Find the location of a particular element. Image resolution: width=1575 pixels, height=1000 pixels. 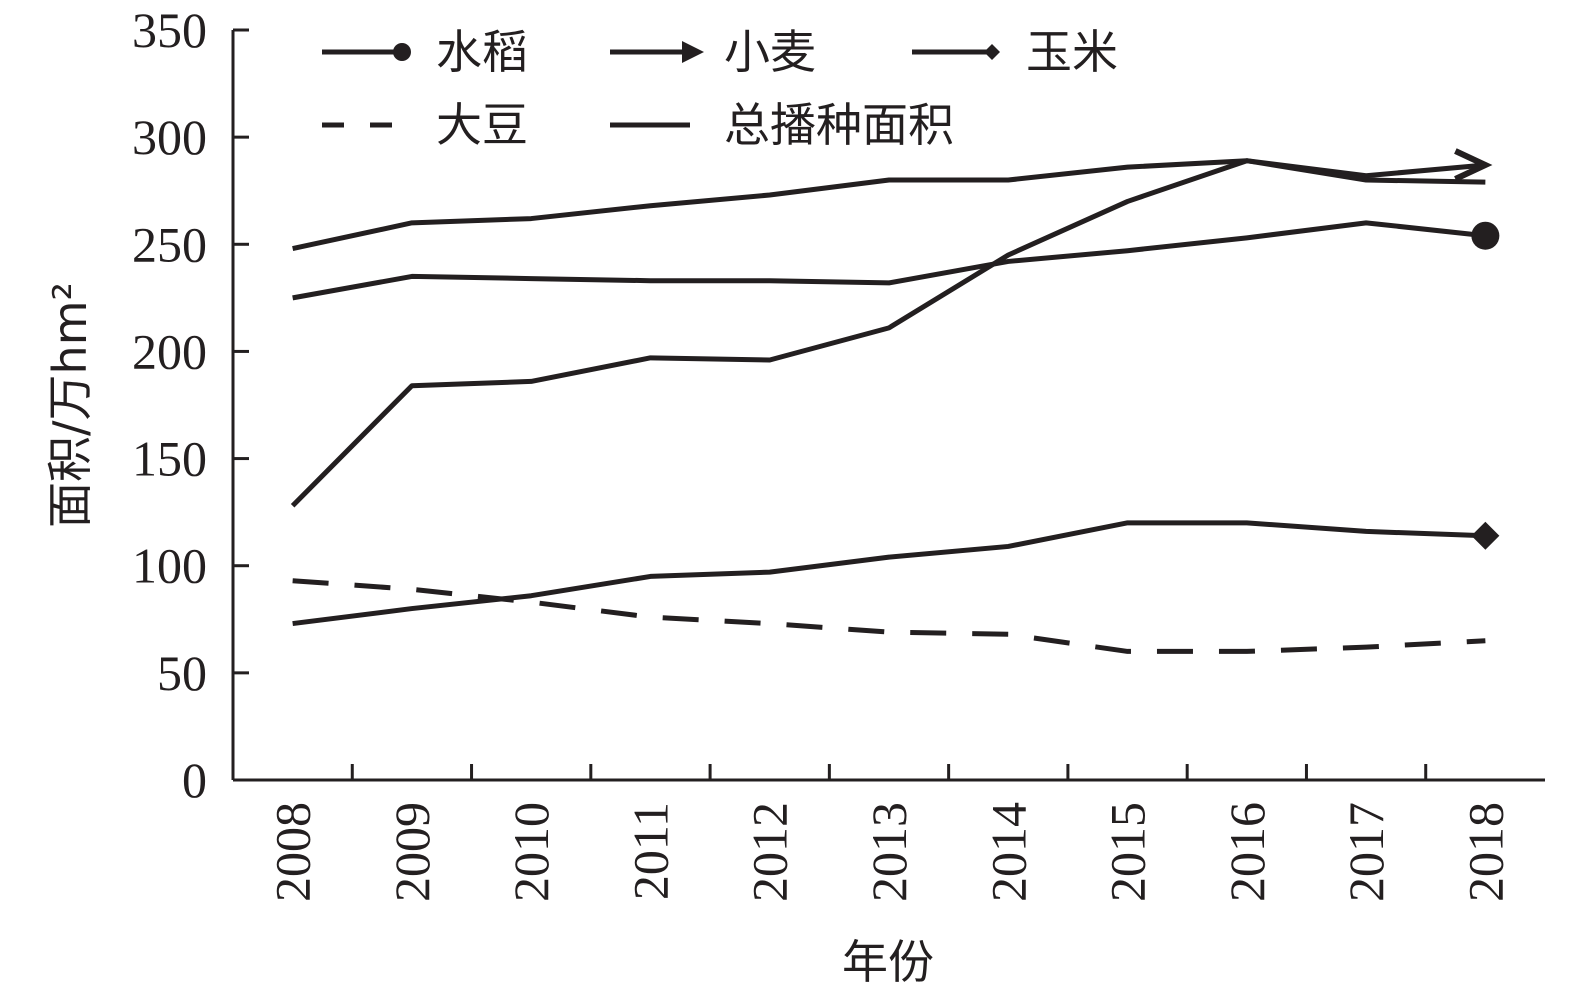

y-tick-label: 50 is located at coordinates (182, 673).